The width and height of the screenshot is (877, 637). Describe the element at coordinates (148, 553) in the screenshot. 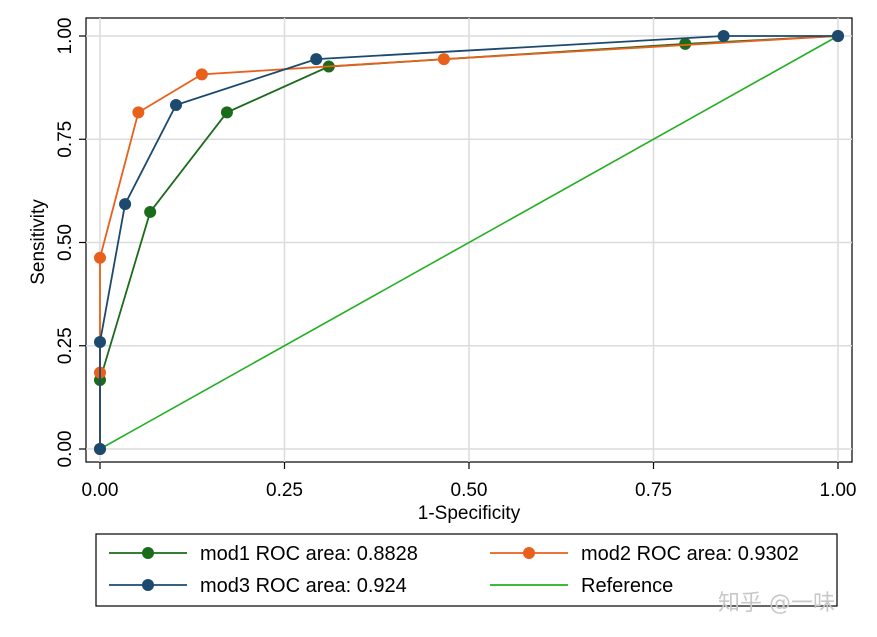

I see `legend-swatch-marker-mod1` at that location.